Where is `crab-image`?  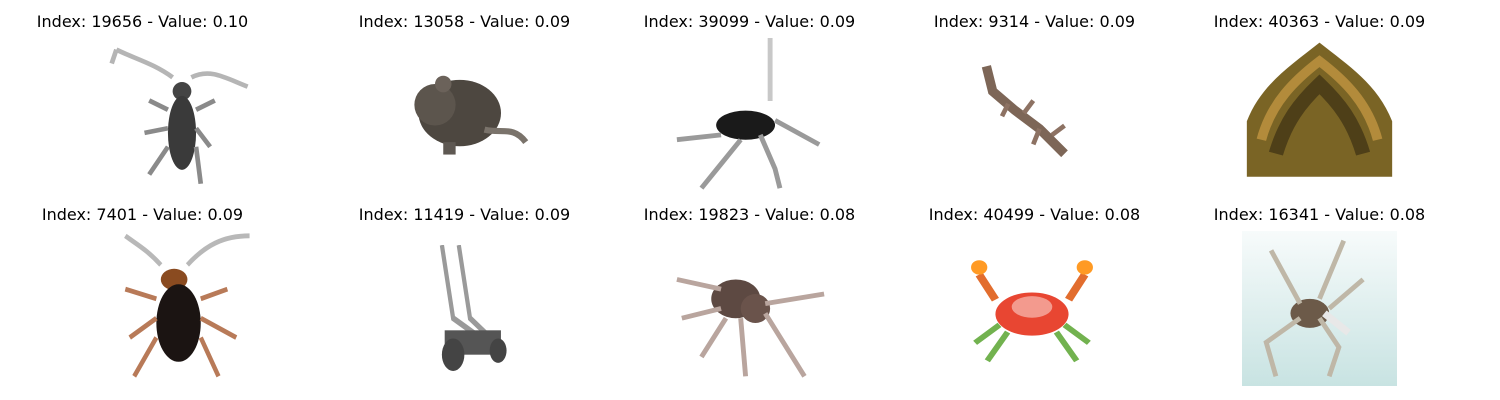
crab-image is located at coordinates (1032, 310).